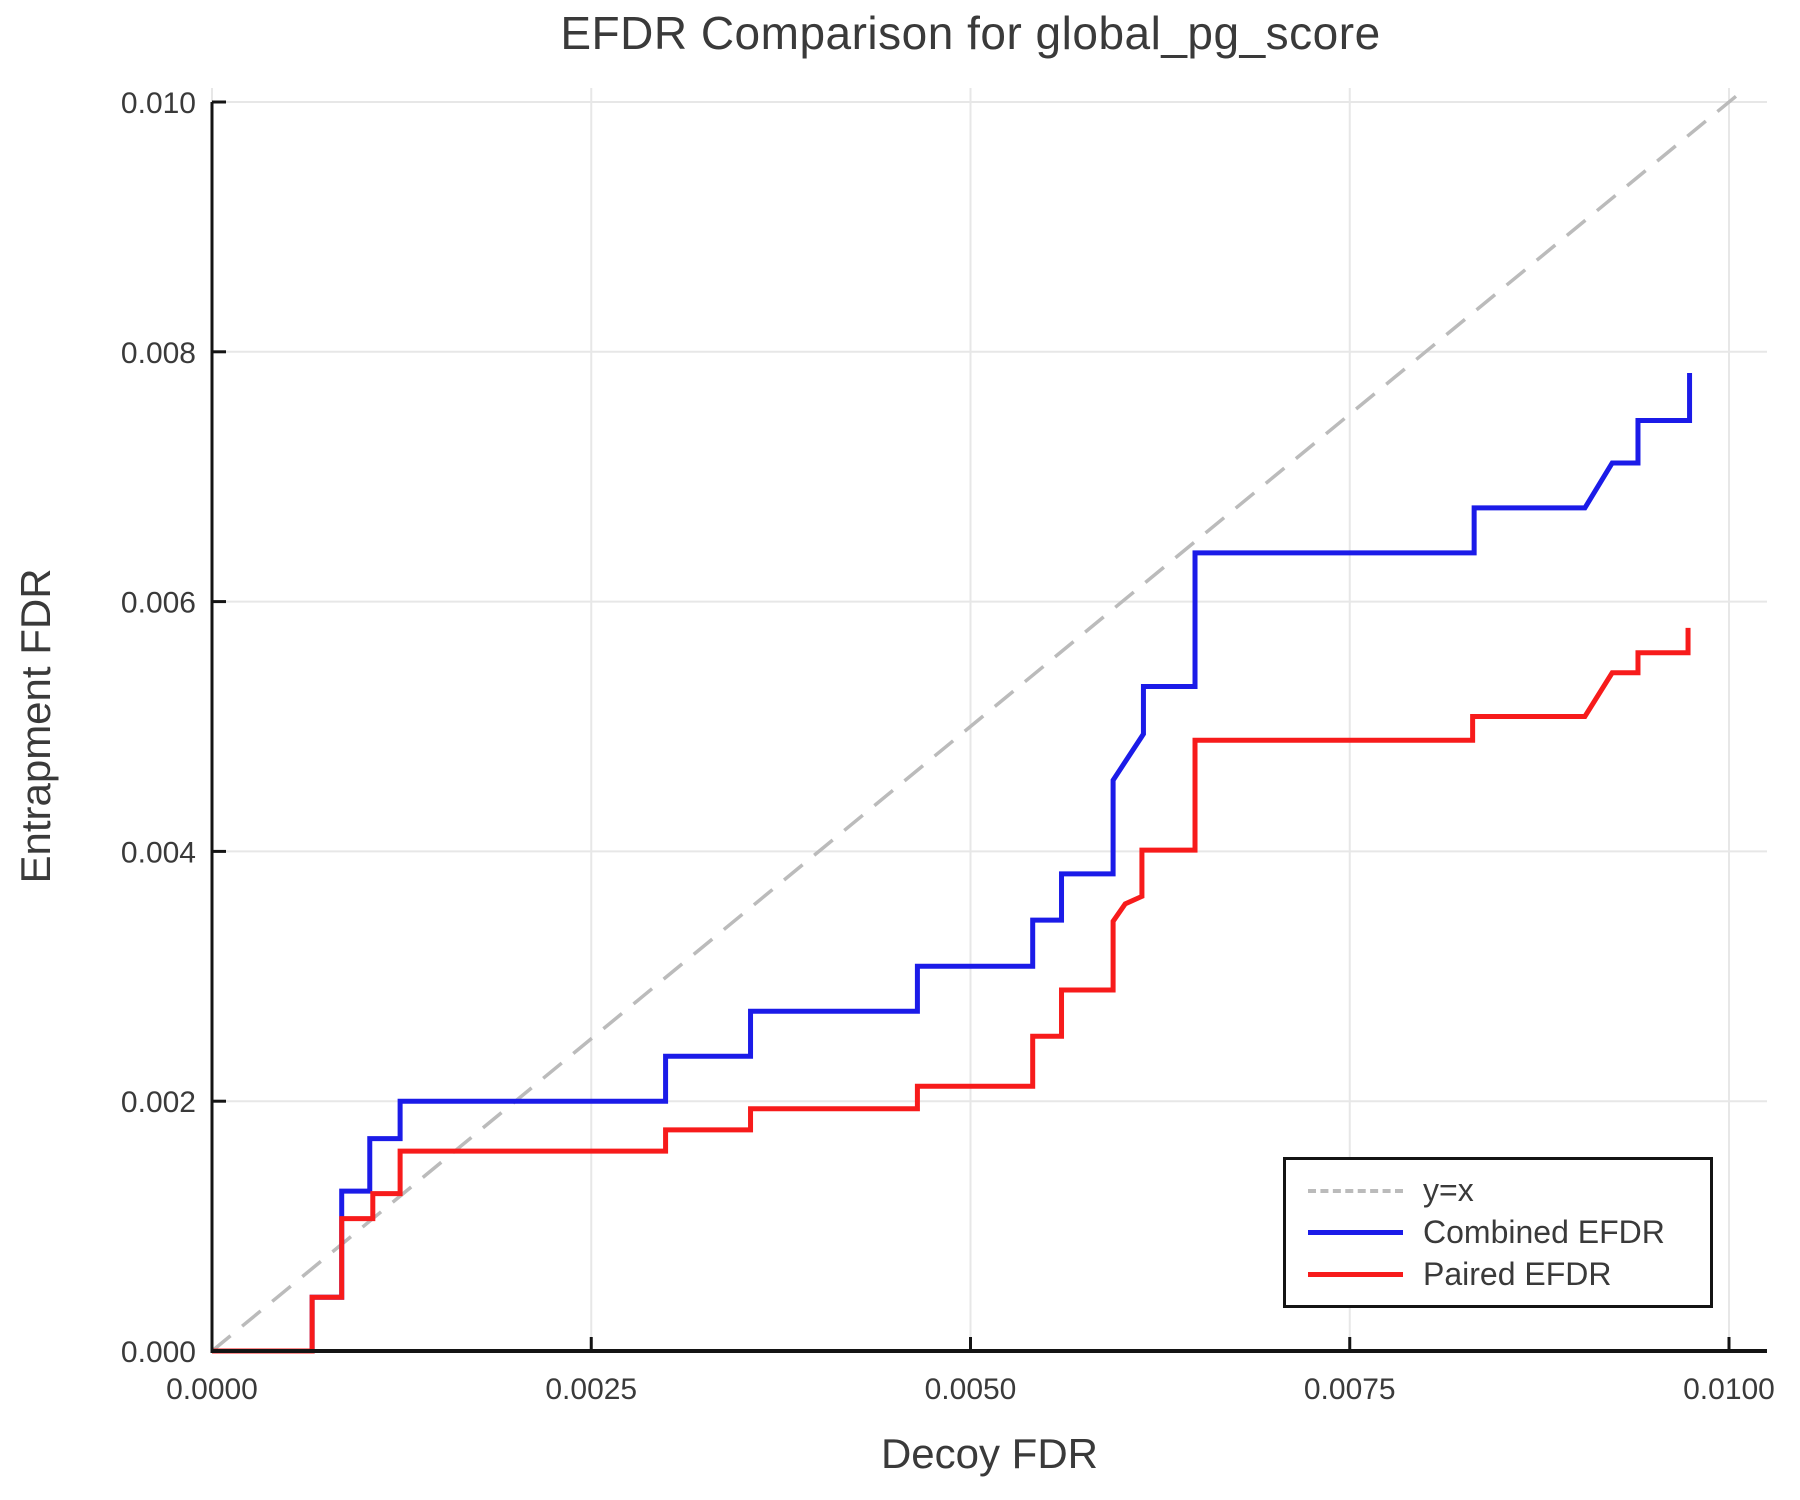  Describe the element at coordinates (1448, 1190) in the screenshot. I see `legend-label: y=x` at that location.